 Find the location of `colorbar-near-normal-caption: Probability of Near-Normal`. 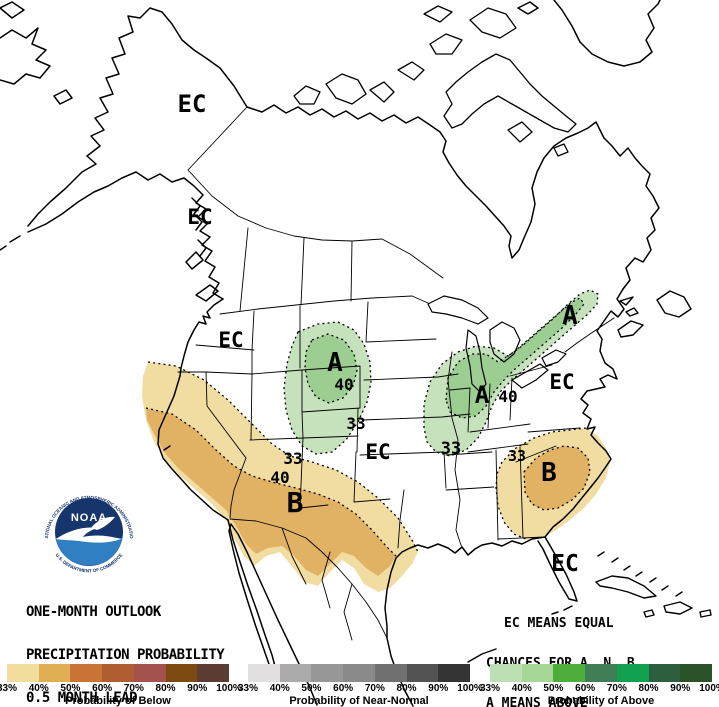

colorbar-near-normal-caption: Probability of Near-Normal is located at coordinates (359, 701).